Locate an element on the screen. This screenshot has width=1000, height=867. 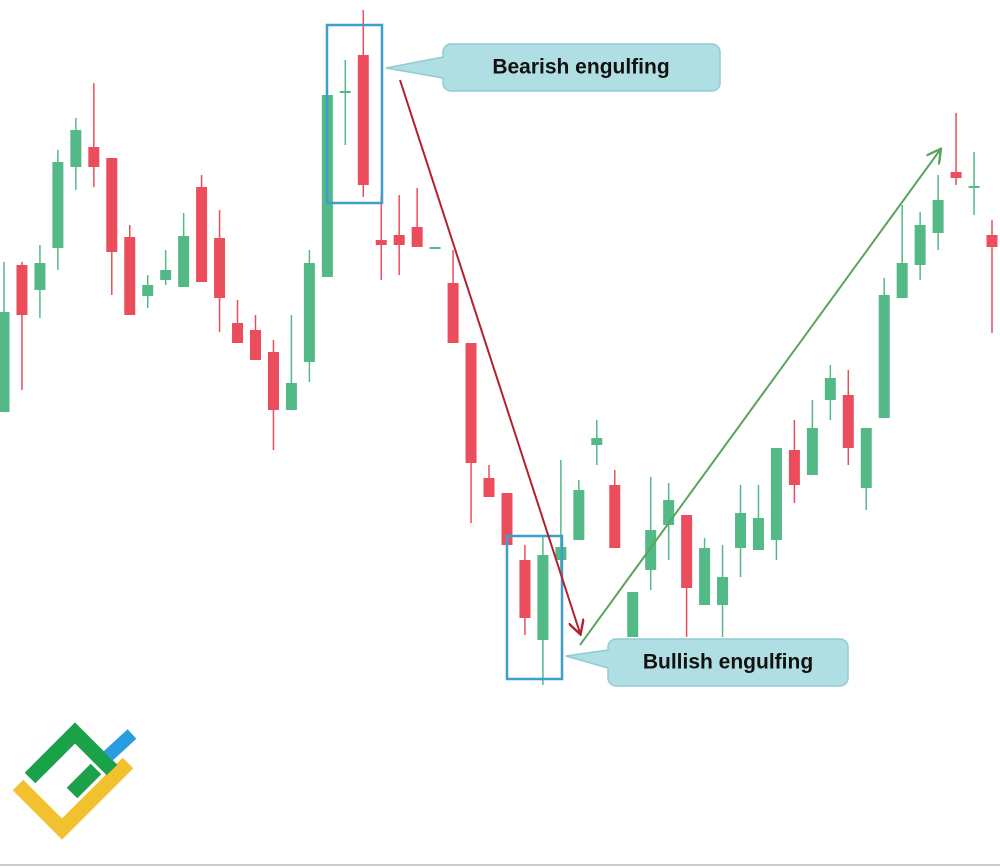
trend-arrow is located at coordinates (489, 356).